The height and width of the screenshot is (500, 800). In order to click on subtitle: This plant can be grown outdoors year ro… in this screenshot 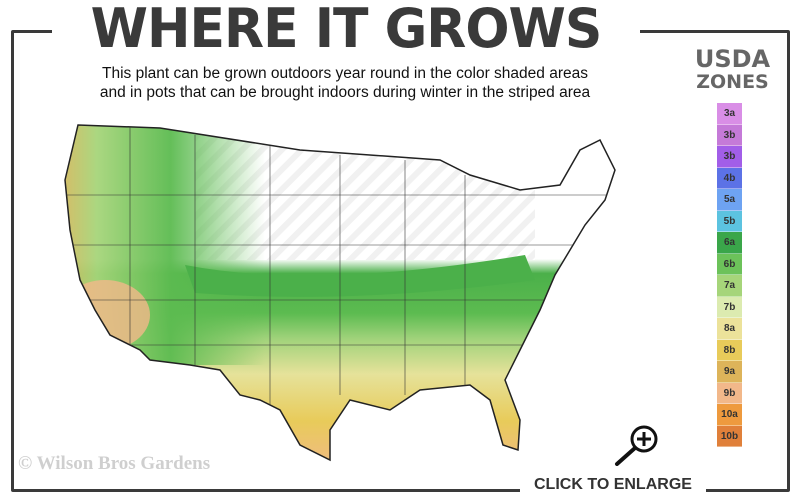, I will do `click(345, 83)`.